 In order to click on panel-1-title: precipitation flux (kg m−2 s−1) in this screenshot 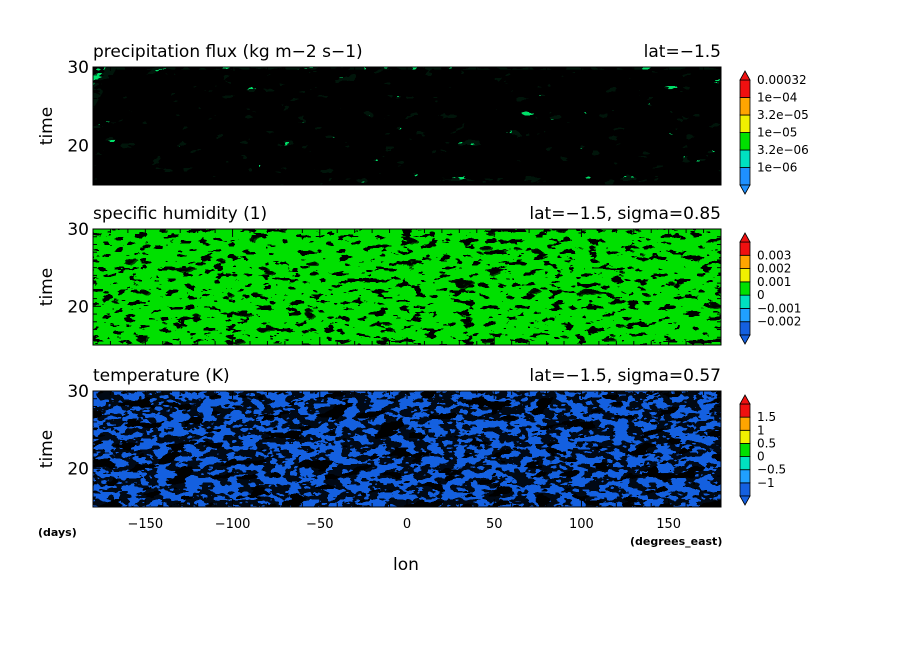, I will do `click(228, 52)`.